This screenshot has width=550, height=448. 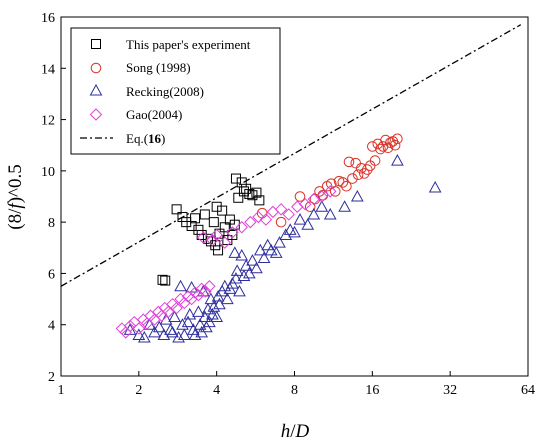 I want to click on y-tick-label: 14, so click(x=48, y=69).